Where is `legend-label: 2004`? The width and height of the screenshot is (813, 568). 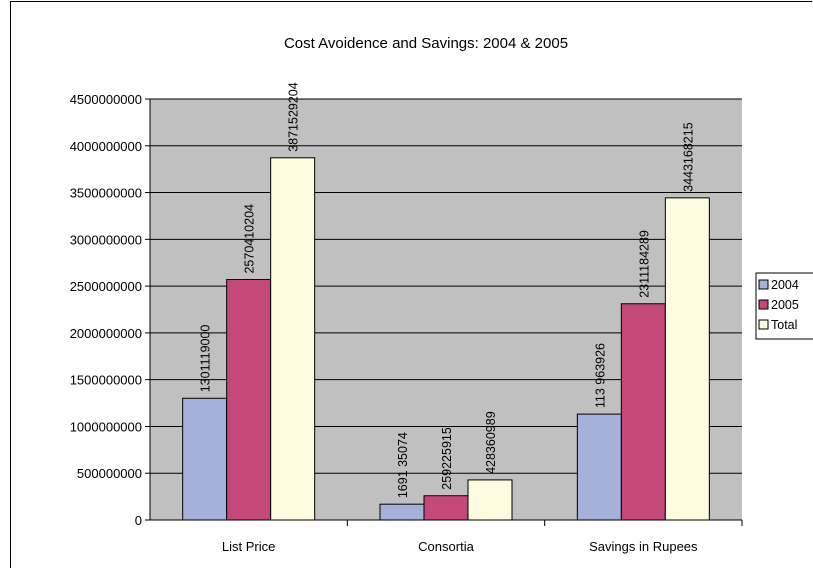 legend-label: 2004 is located at coordinates (785, 285).